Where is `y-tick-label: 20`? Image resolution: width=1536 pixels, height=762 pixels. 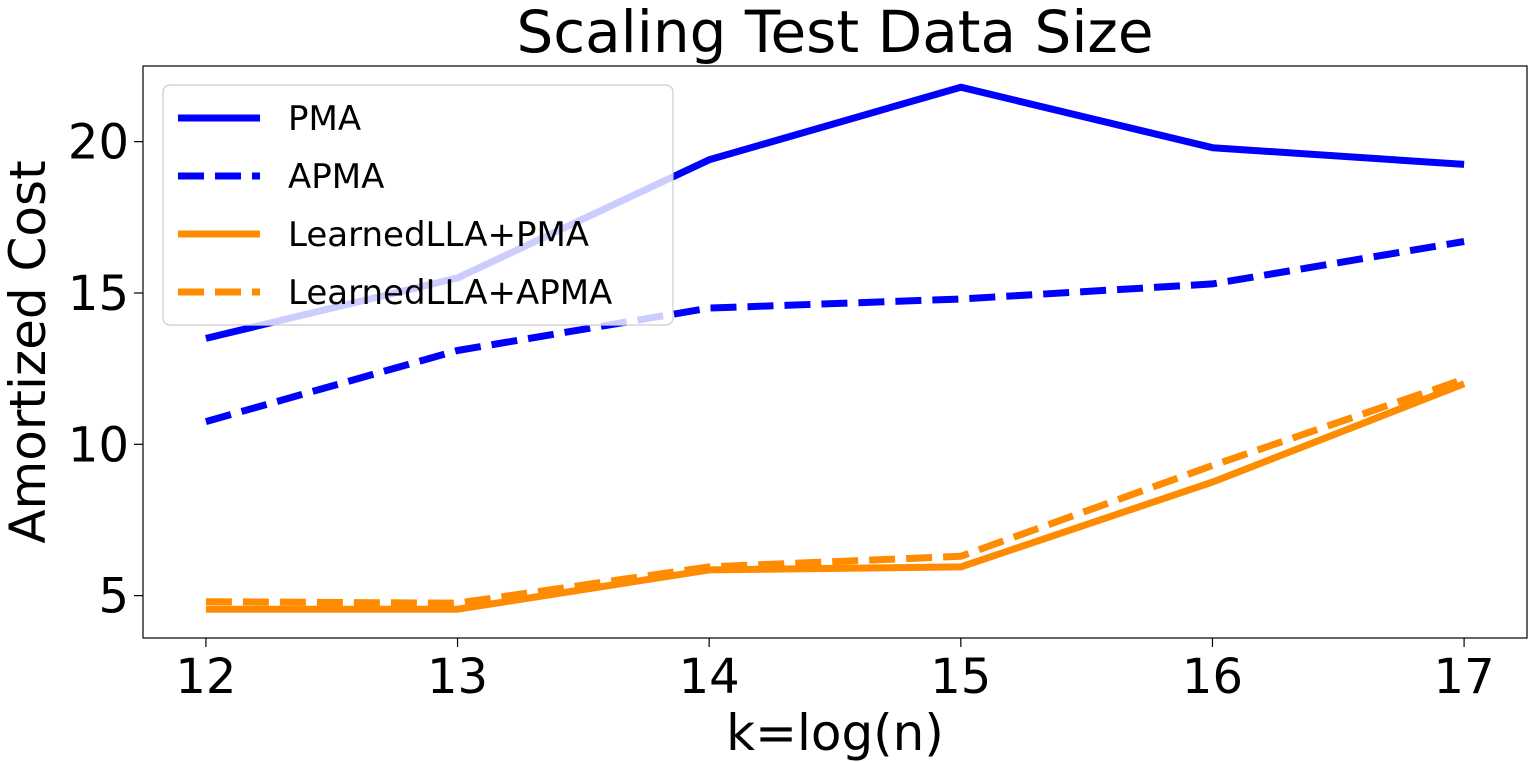 y-tick-label: 20 is located at coordinates (98, 143).